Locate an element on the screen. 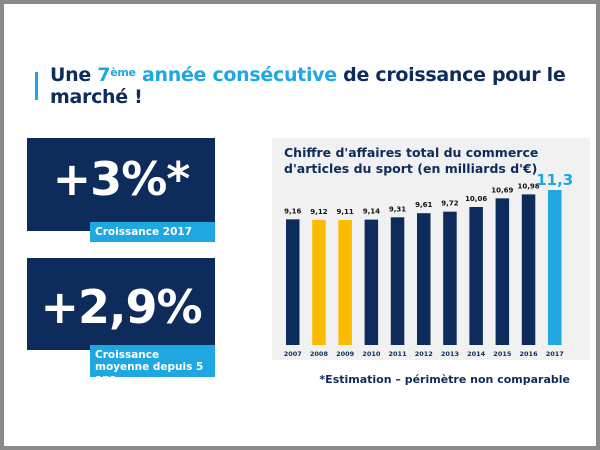  bar-2015 is located at coordinates (502, 271).